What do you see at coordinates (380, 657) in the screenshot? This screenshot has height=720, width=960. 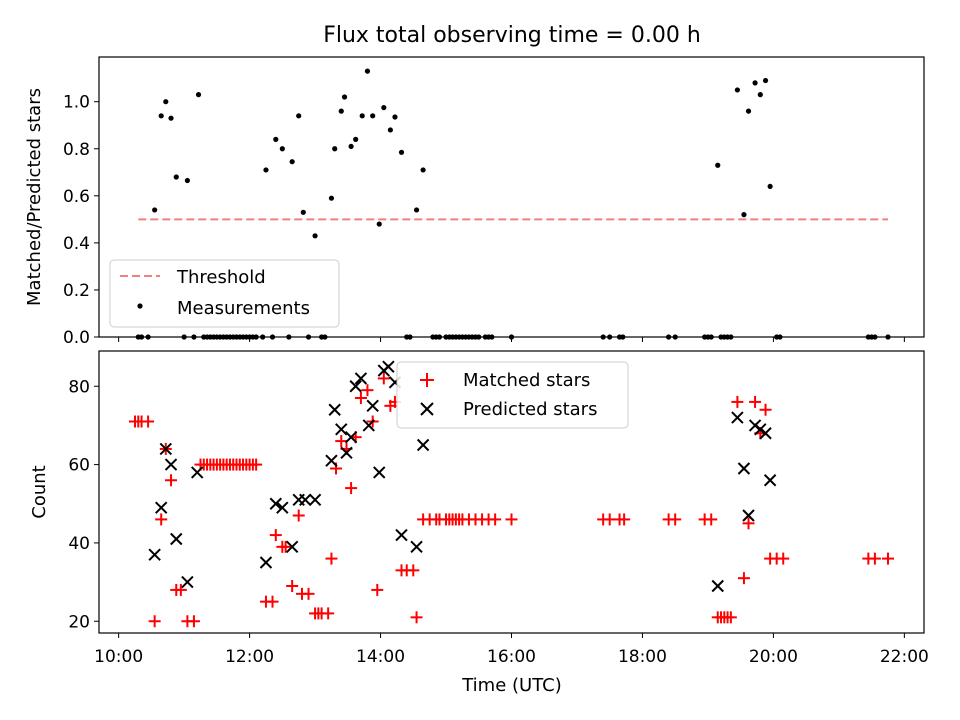 I see `x-tick-label: 14:00` at bounding box center [380, 657].